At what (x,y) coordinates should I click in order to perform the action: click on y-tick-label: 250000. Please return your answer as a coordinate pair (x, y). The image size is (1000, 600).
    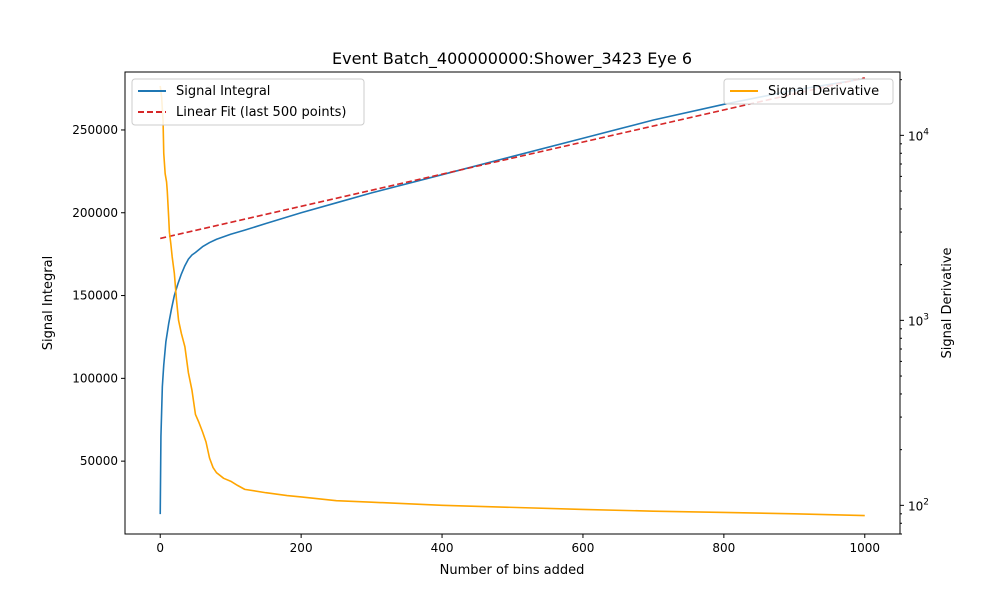
    Looking at the image, I should click on (95, 130).